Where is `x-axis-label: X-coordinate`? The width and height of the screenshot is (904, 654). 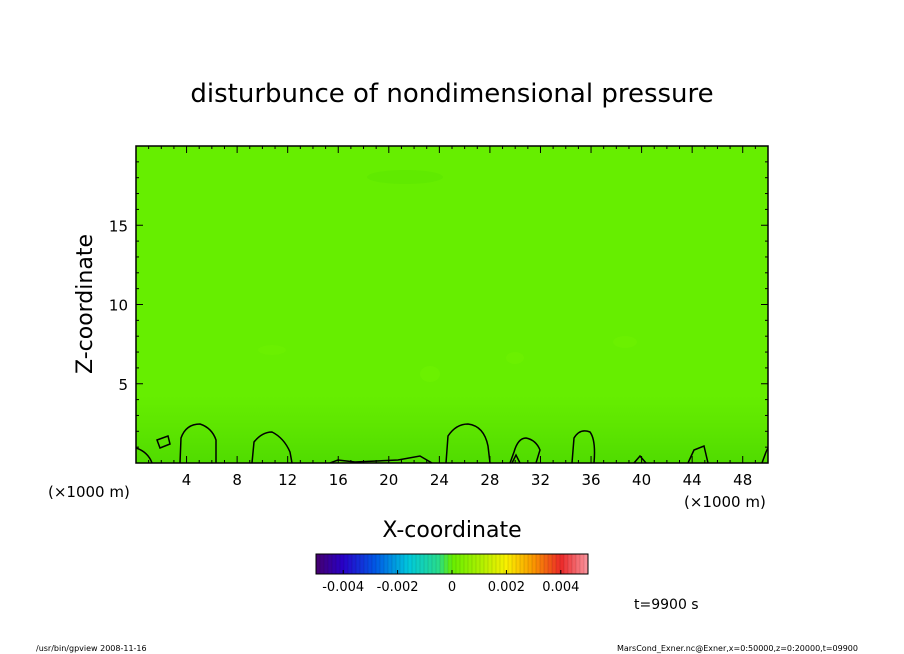
x-axis-label: X-coordinate is located at coordinates (451, 530).